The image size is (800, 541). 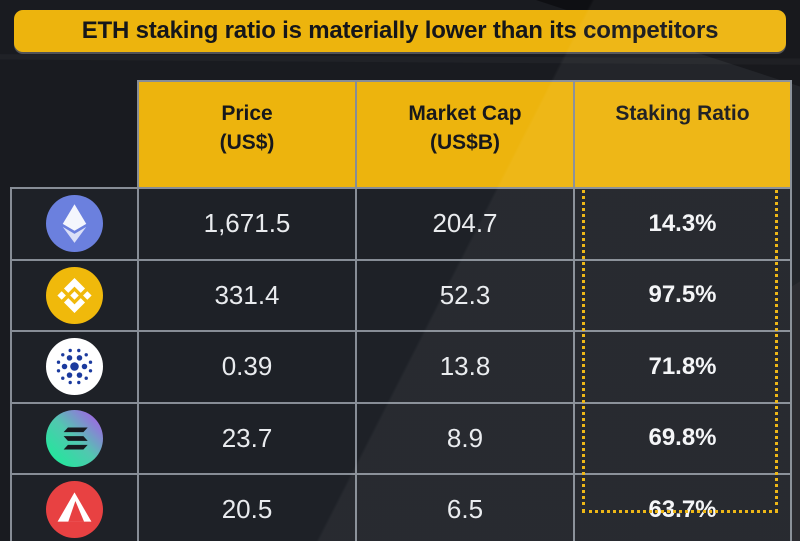 I want to click on price-cell: 0.39, so click(x=247, y=367).